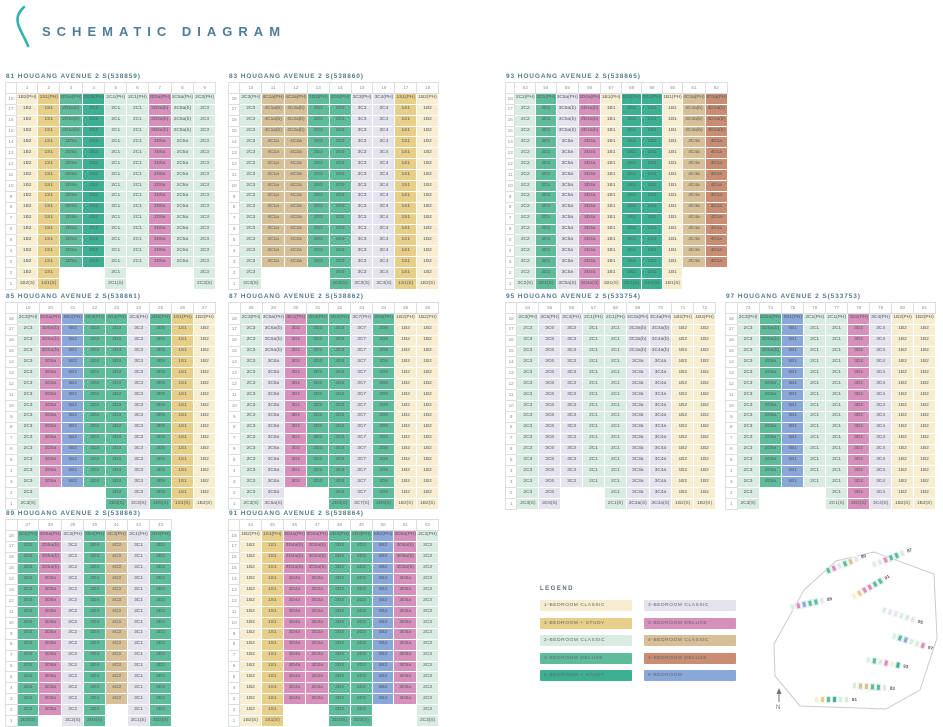 The width and height of the screenshot is (943, 727). Describe the element at coordinates (95, 655) in the screenshot. I see `unit-cell: 2D4` at that location.